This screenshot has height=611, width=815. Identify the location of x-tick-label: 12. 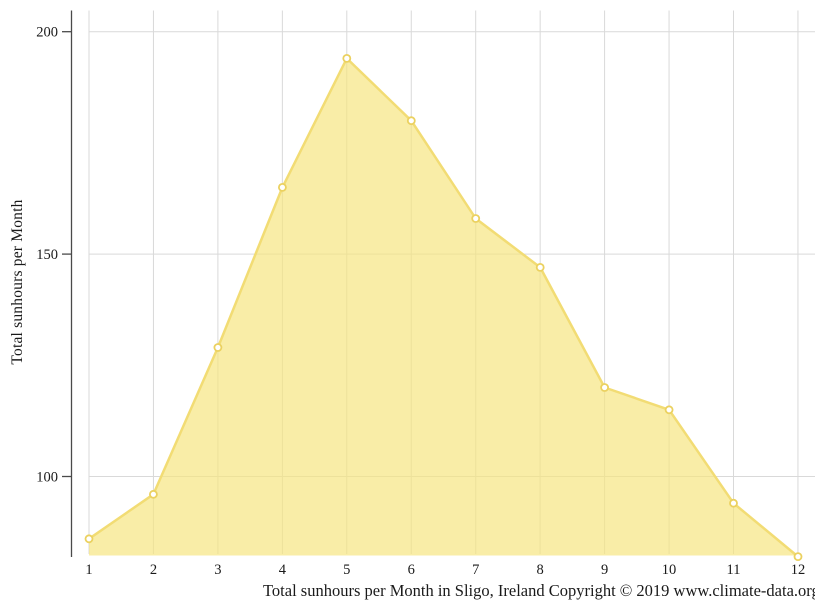
(798, 570).